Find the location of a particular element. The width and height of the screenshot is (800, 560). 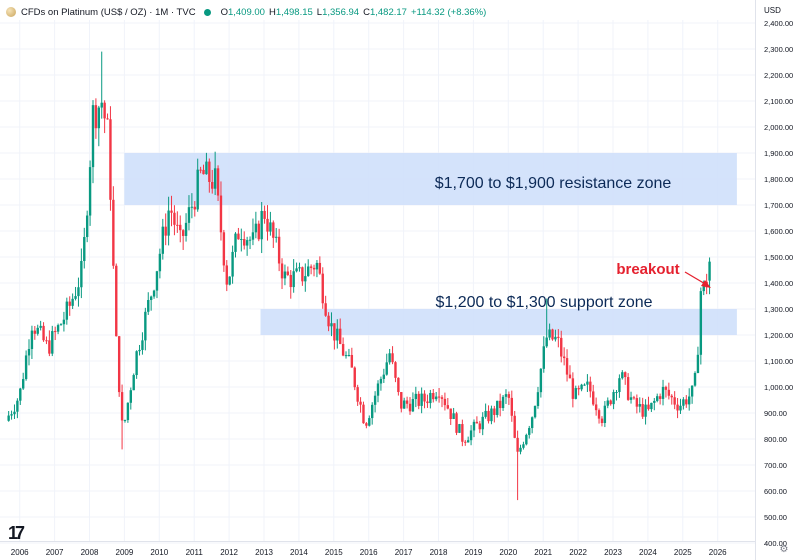

x-tick-label: 2023 is located at coordinates (613, 552).